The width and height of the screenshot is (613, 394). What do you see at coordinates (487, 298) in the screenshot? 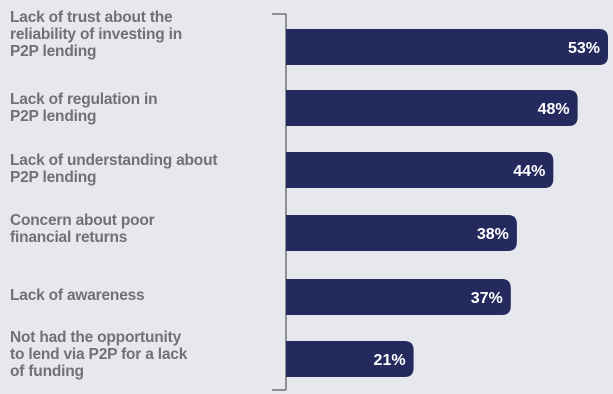
I see `bar-value-label: 37%` at bounding box center [487, 298].